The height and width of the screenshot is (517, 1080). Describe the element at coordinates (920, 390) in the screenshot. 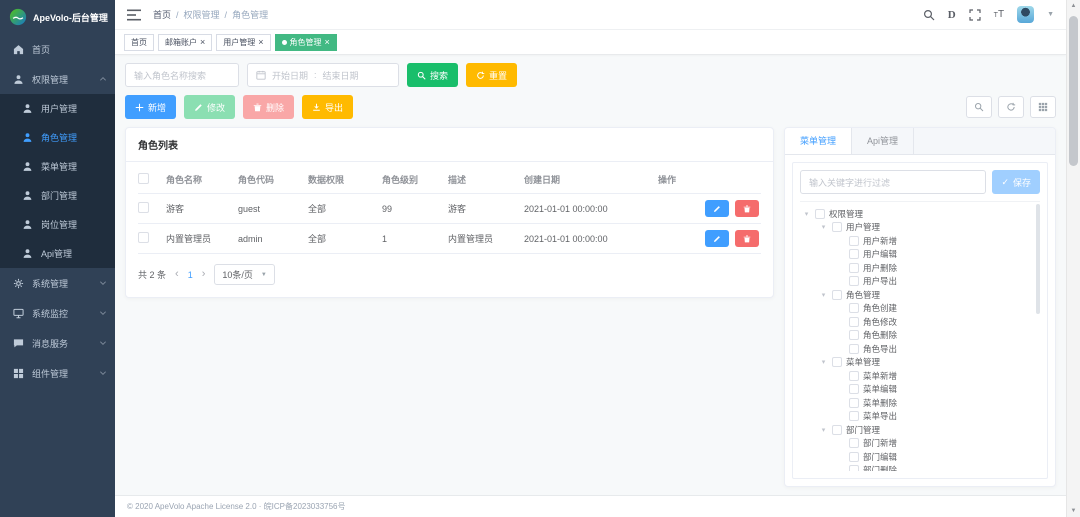

I see `tree-node: ▾ 菜单编辑` at that location.